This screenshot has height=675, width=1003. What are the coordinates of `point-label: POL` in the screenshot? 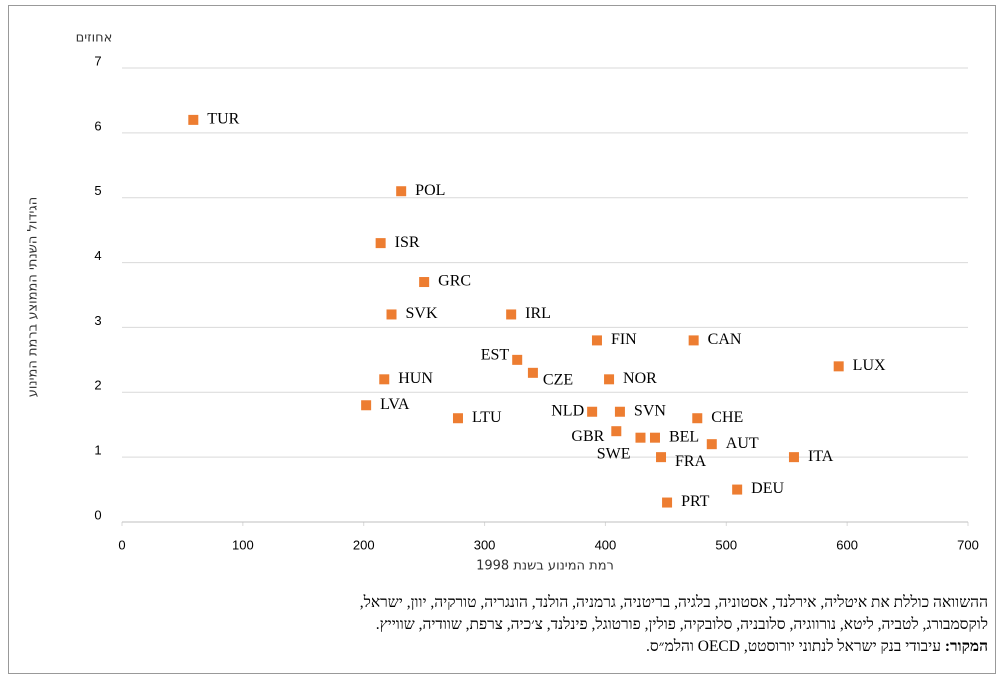 It's located at (430, 190).